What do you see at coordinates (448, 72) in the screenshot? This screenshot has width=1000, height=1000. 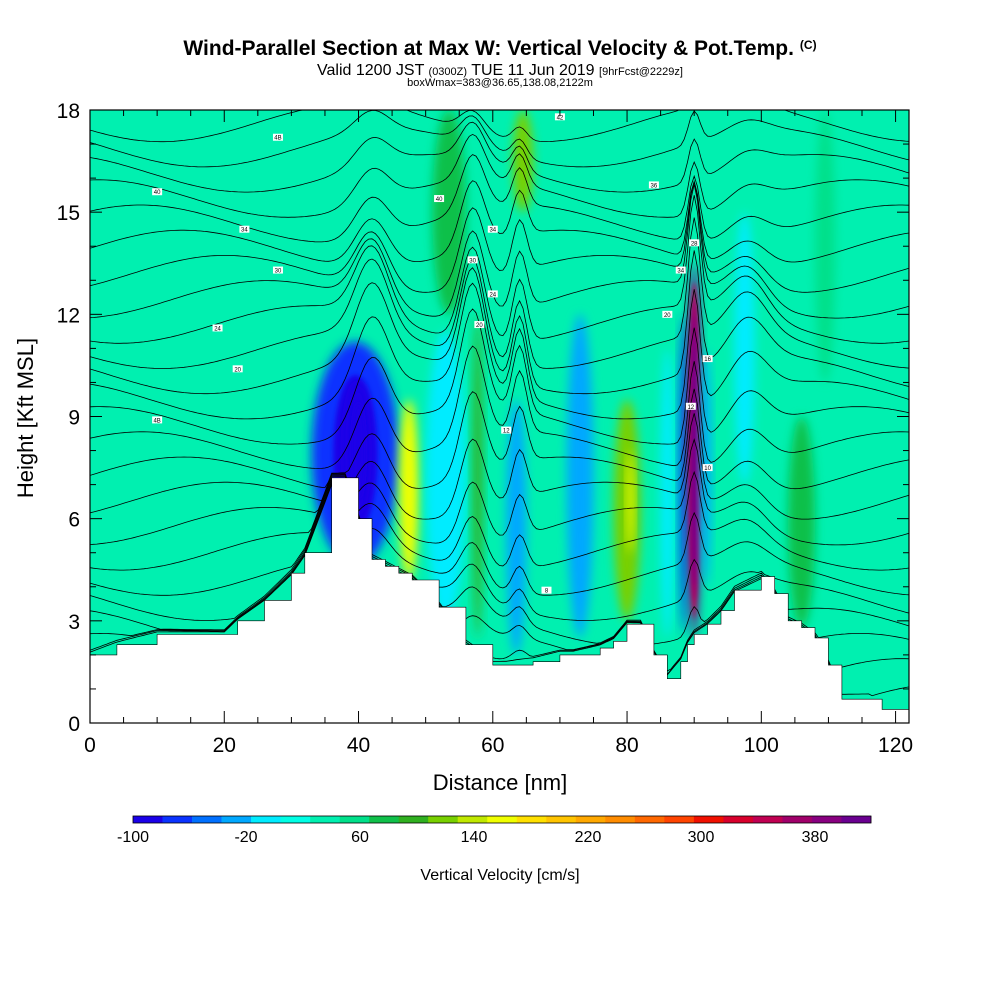 I see `valid-time-utc: (0300Z)` at bounding box center [448, 72].